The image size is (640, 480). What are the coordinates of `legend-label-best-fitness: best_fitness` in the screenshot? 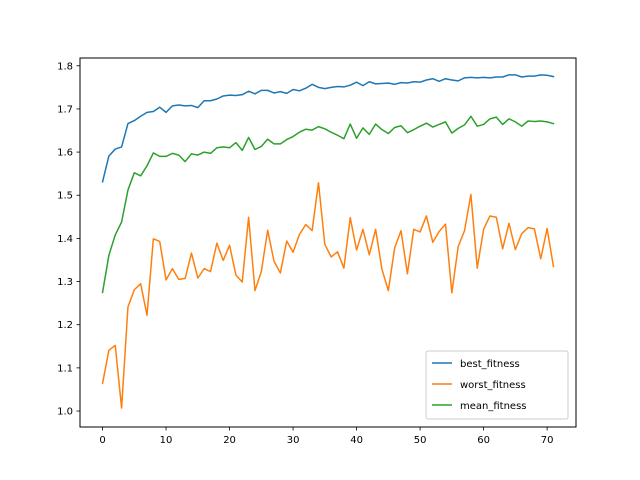 It's located at (490, 364).